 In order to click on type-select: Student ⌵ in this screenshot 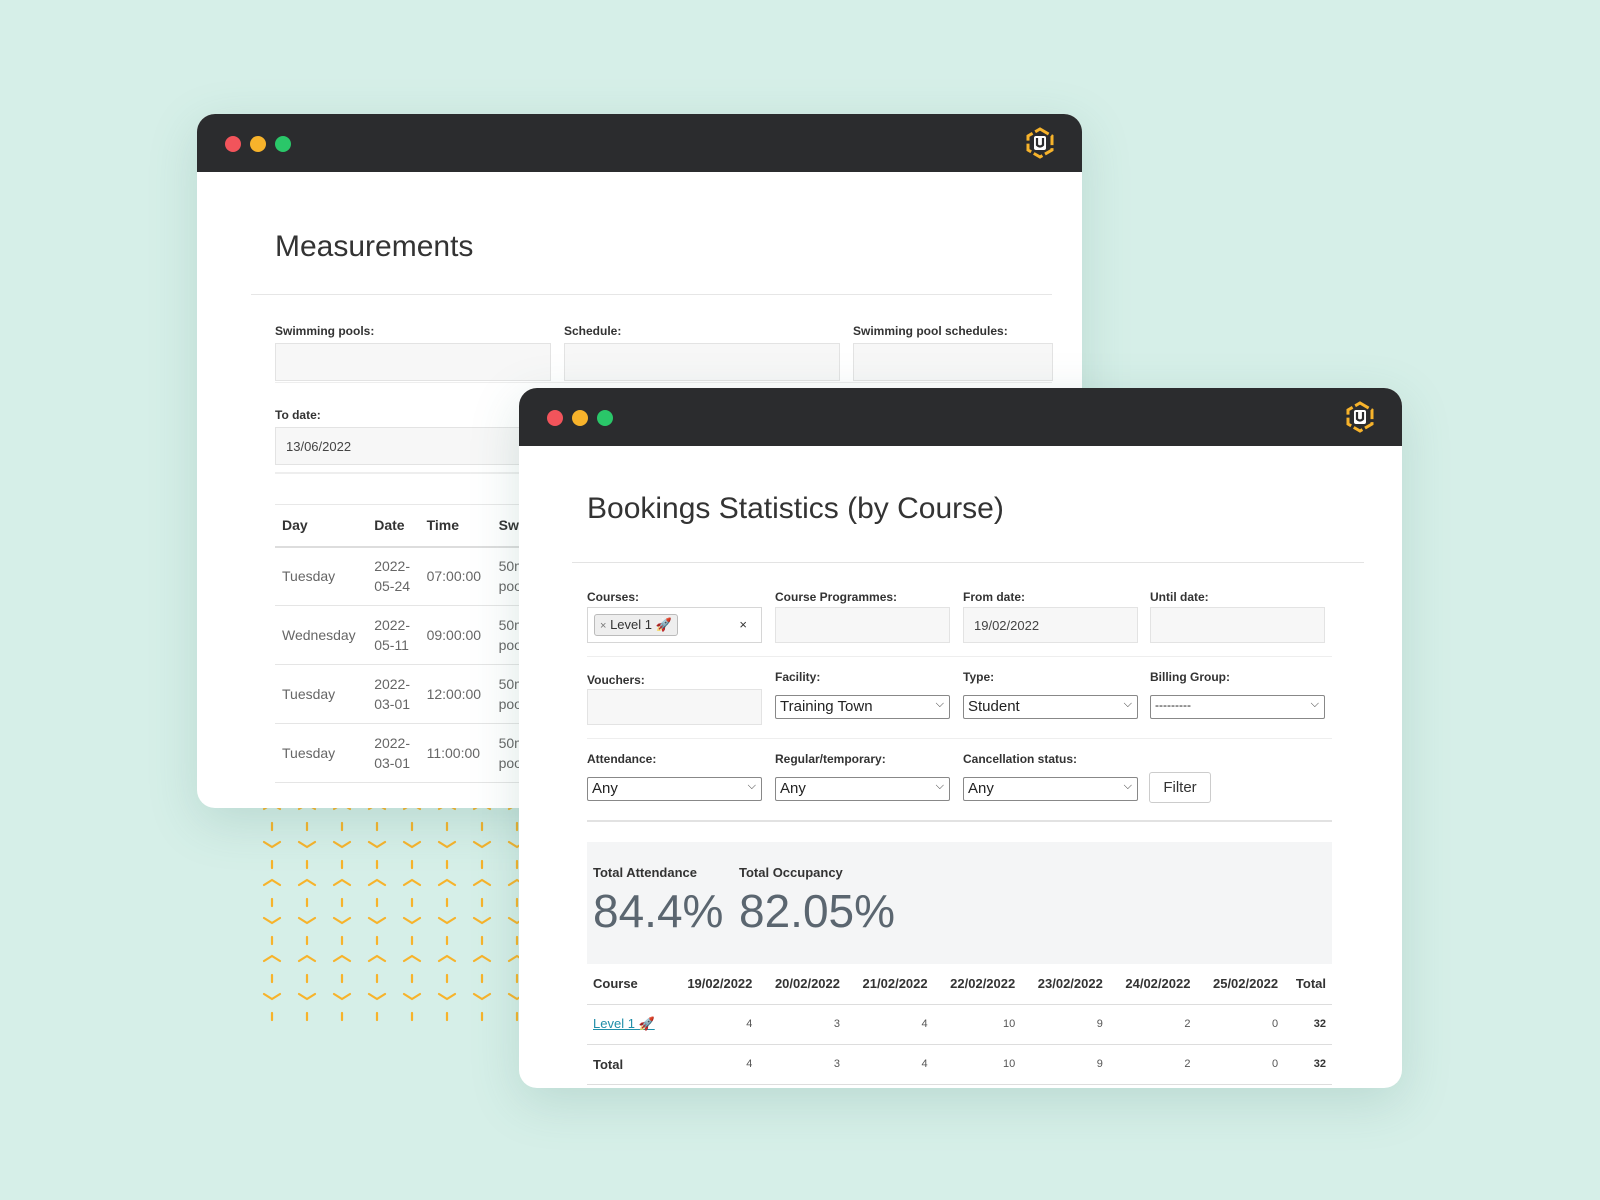, I will do `click(1050, 707)`.